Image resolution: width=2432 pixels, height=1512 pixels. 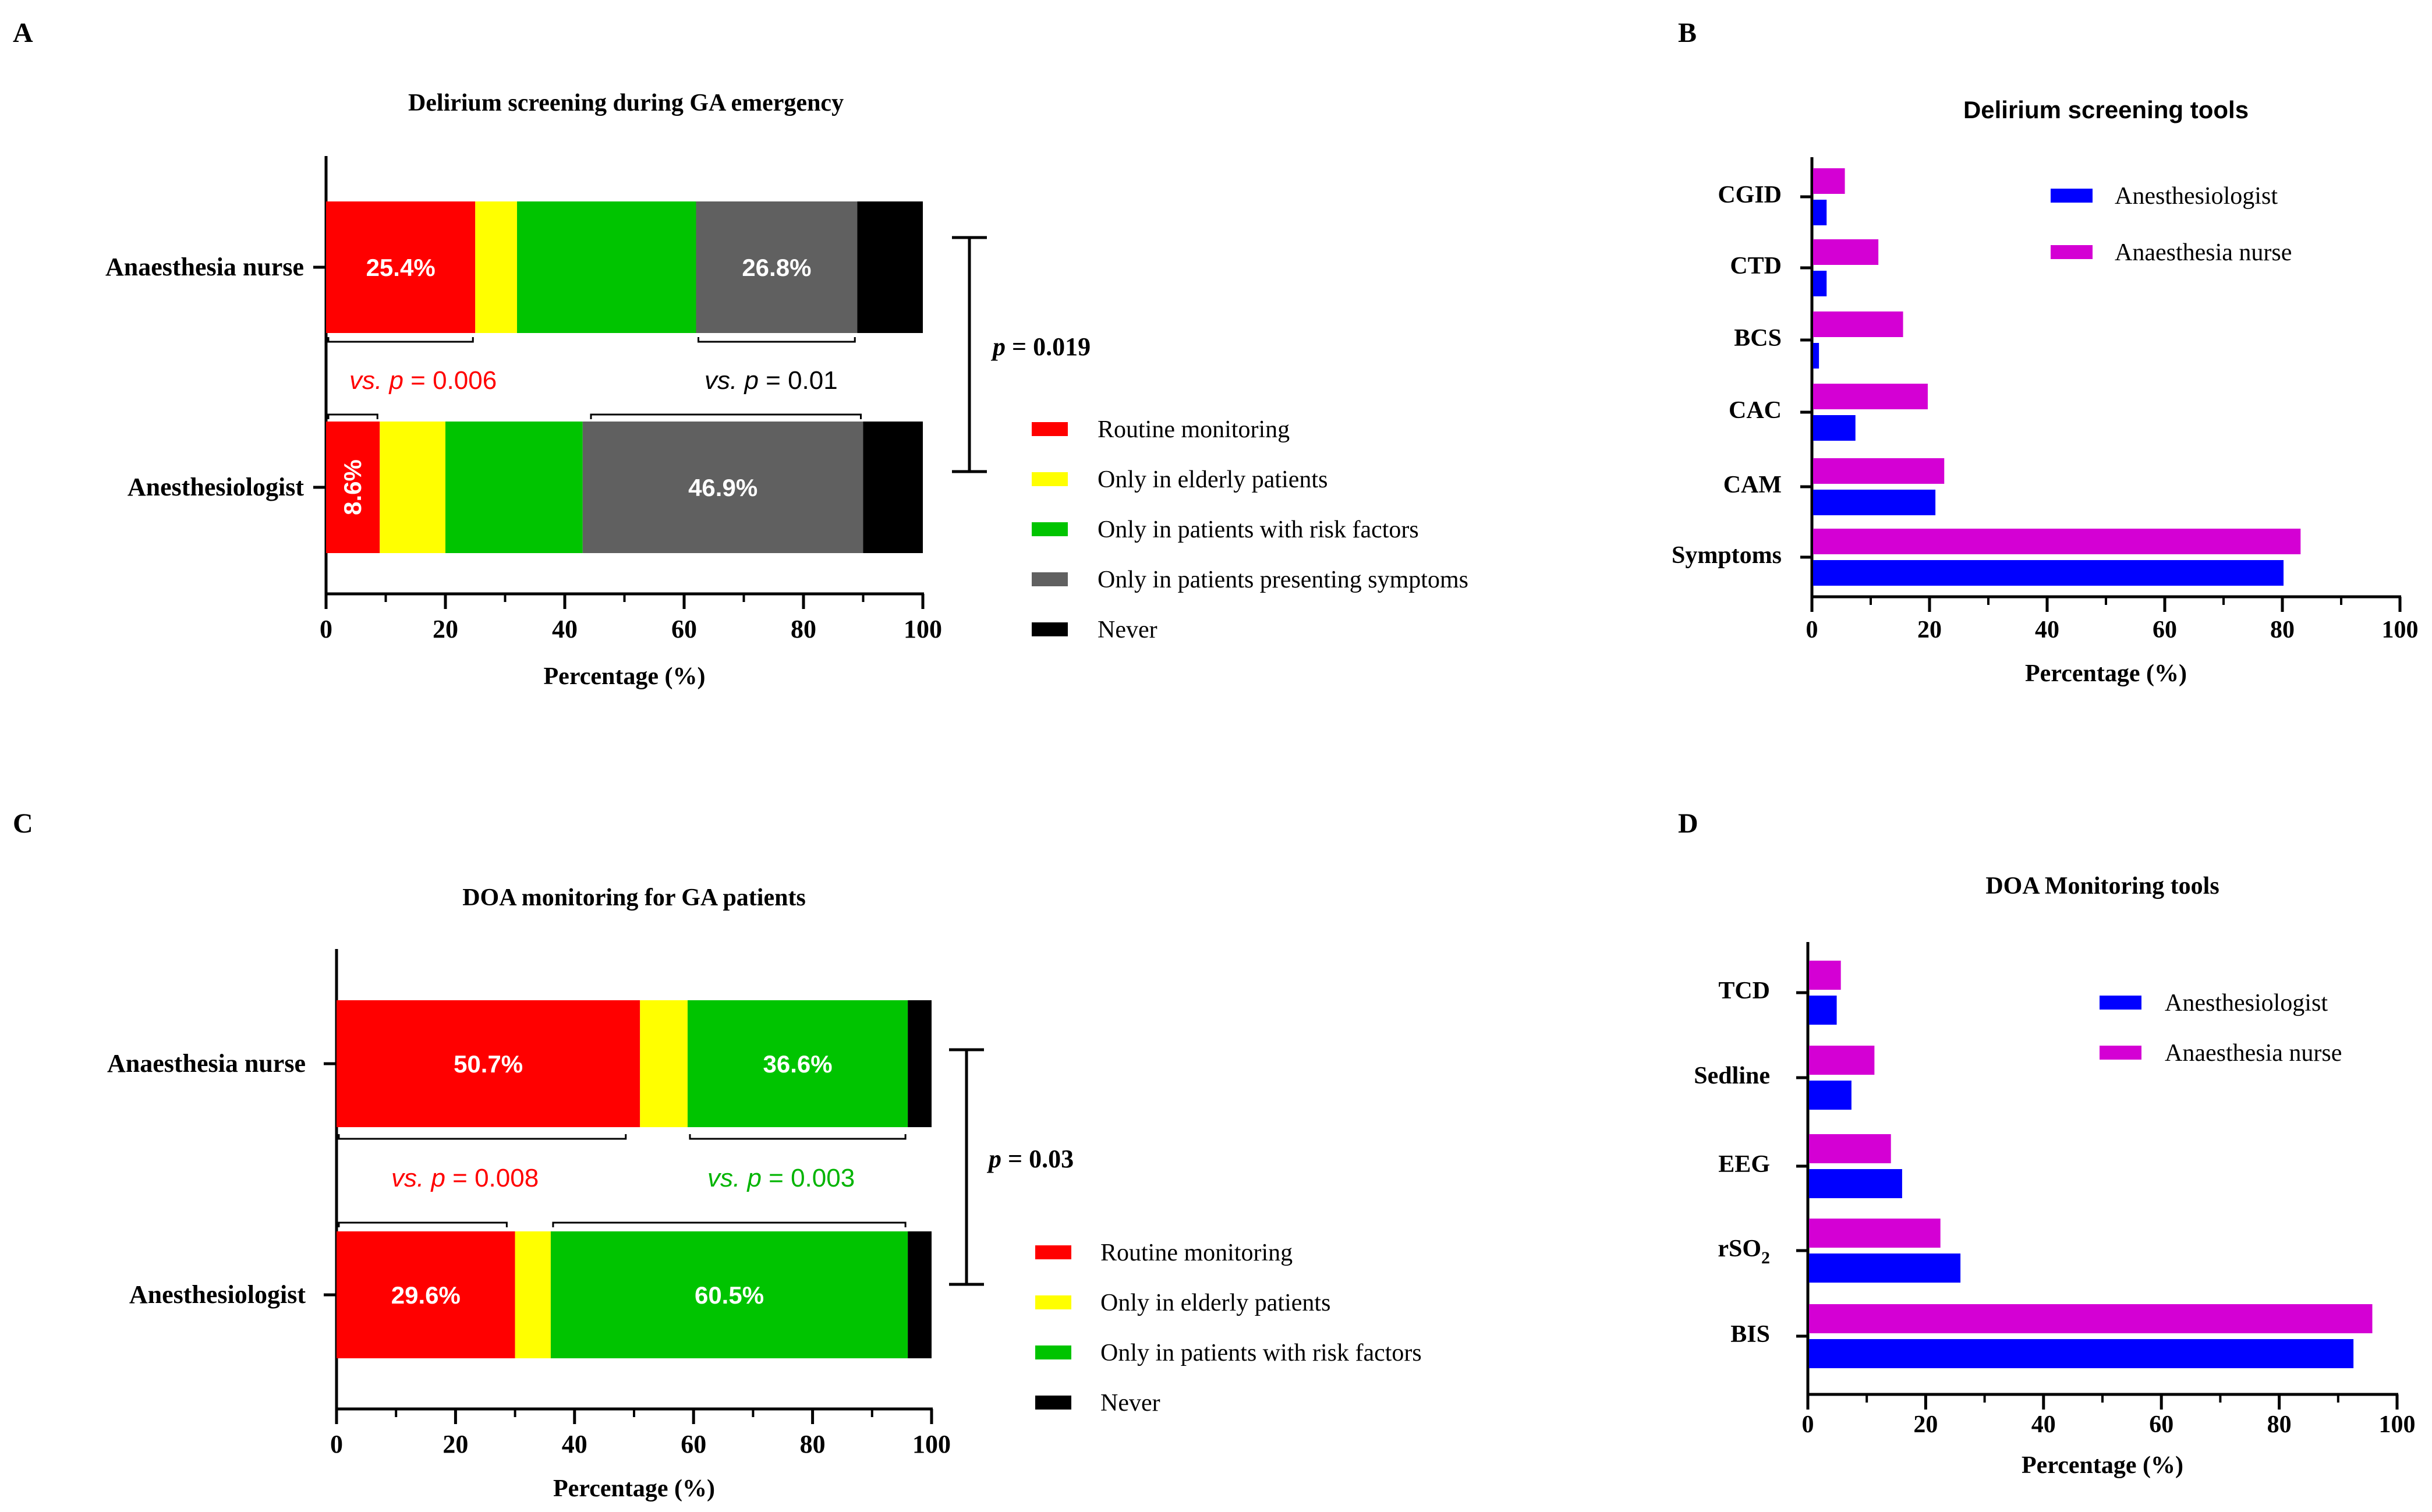 What do you see at coordinates (1808, 1425) in the screenshot?
I see `x-tick-label-D: 0` at bounding box center [1808, 1425].